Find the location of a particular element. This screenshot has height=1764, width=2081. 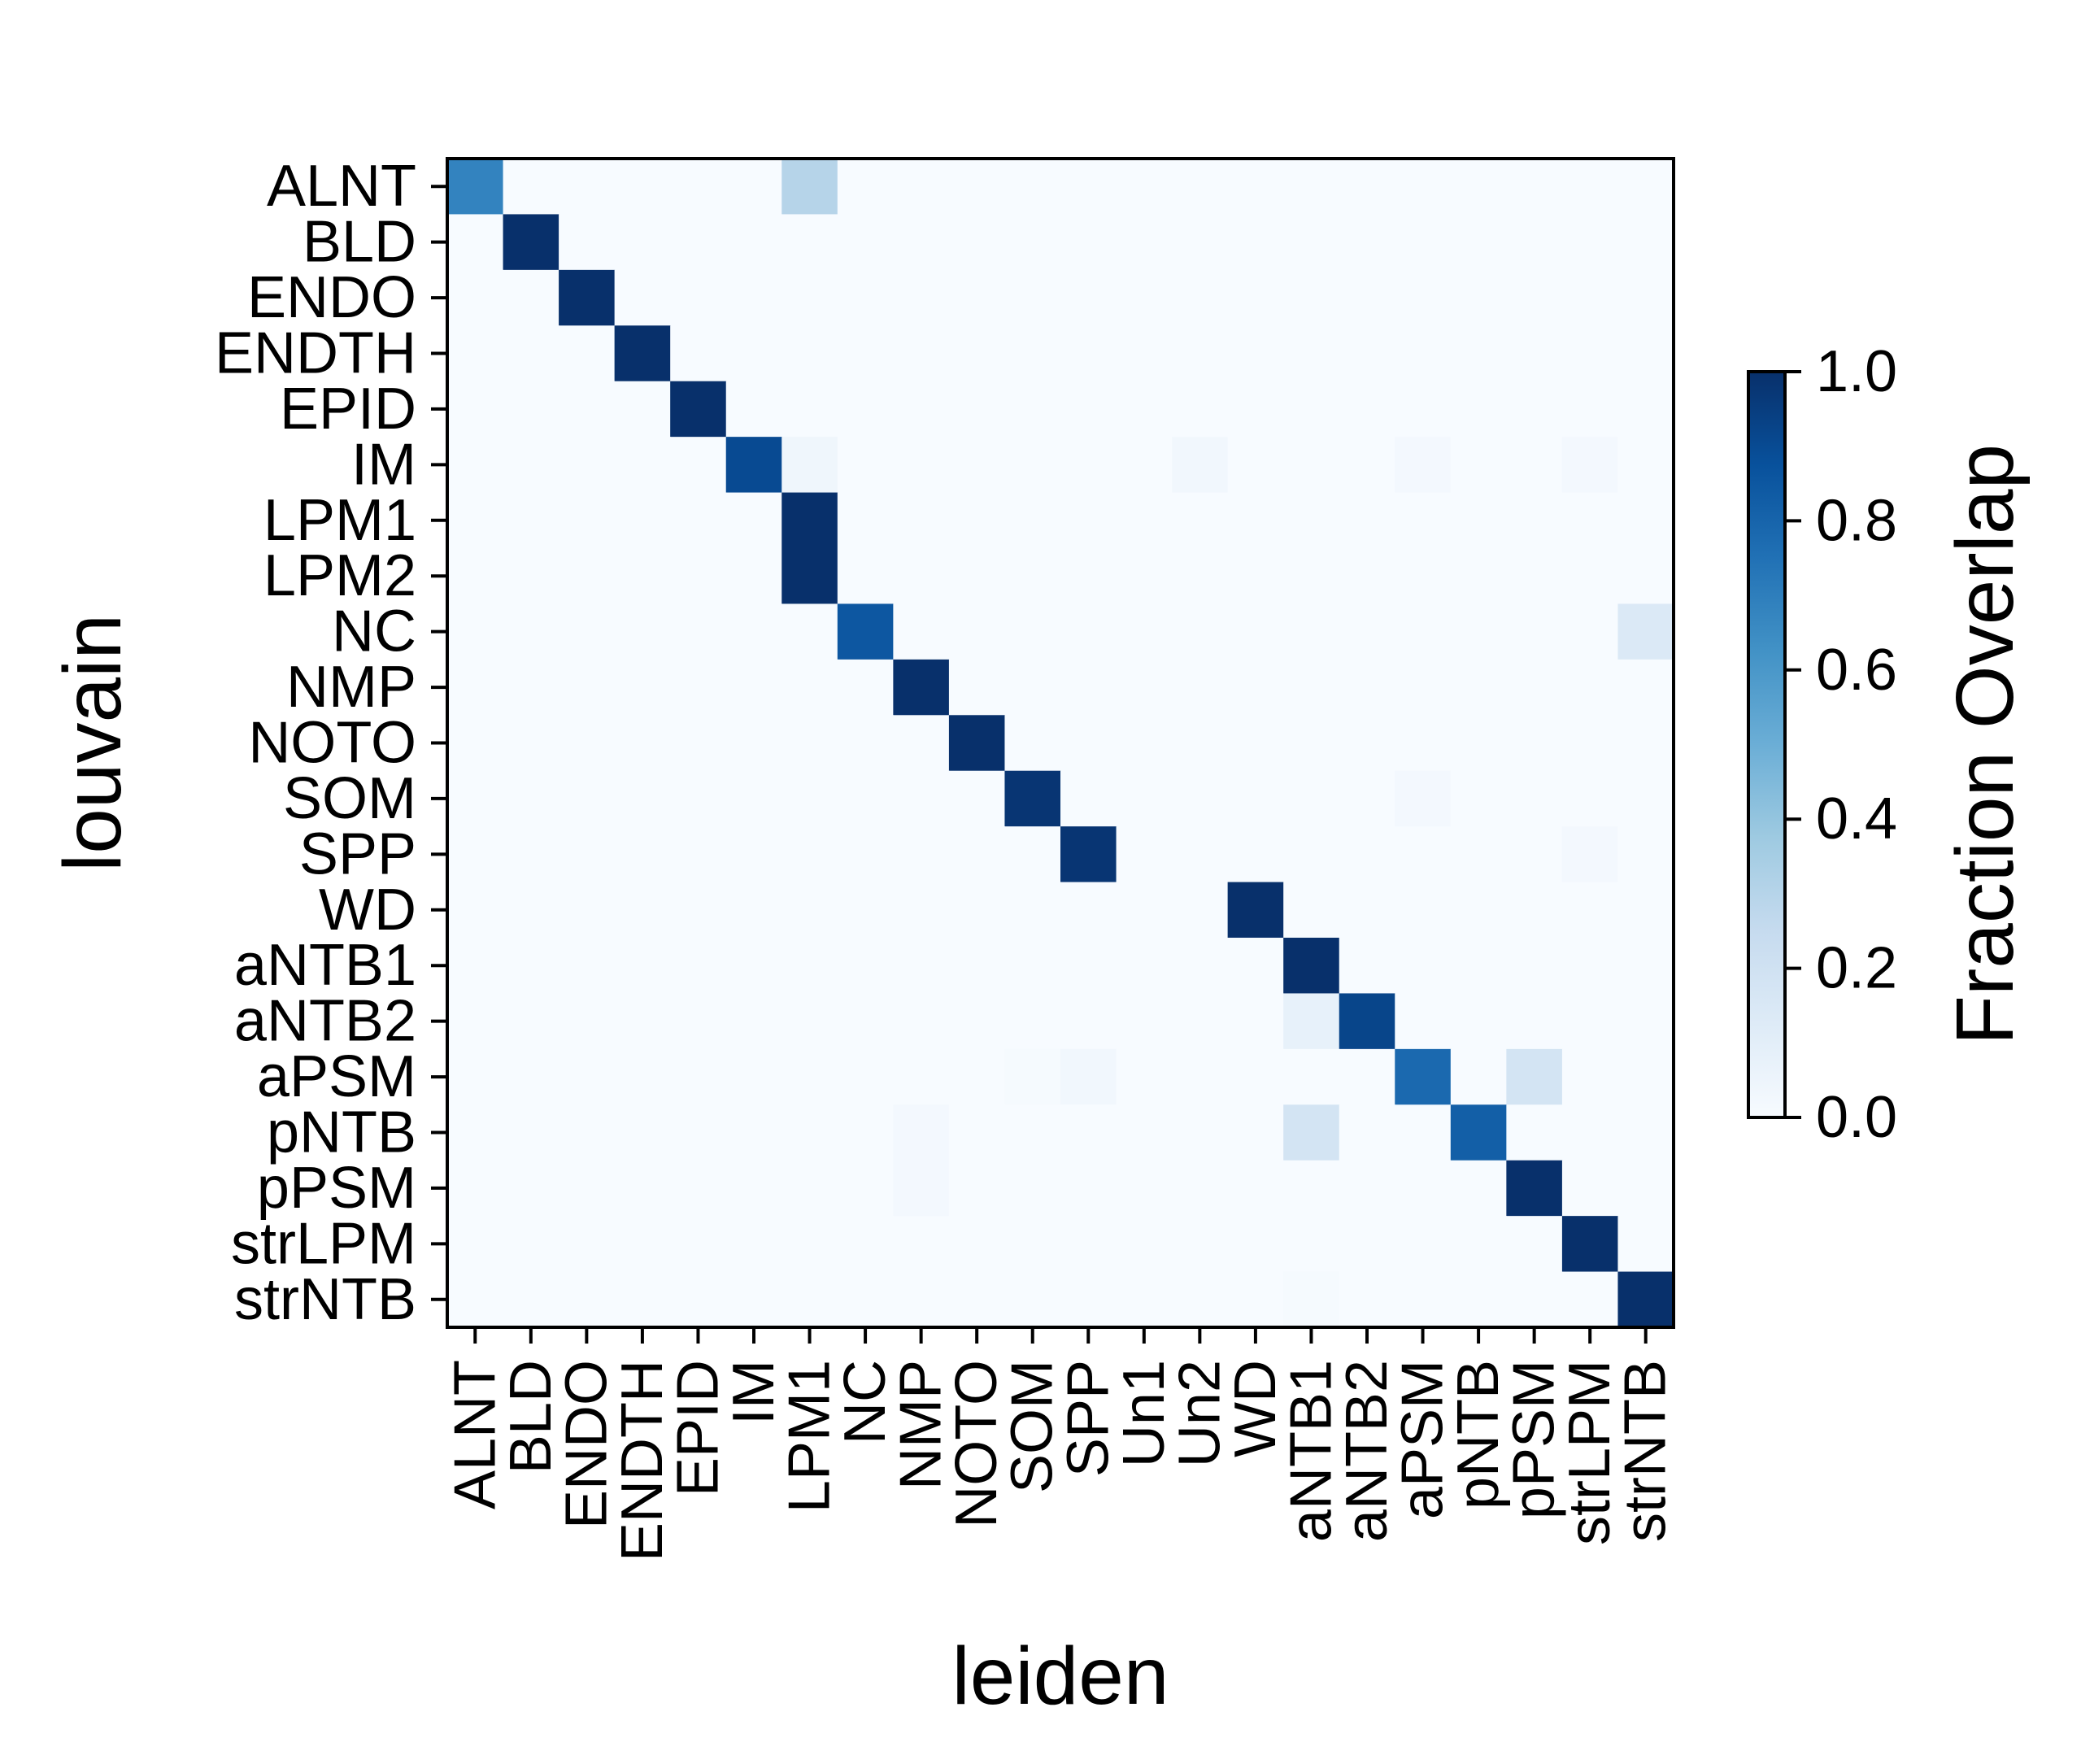

heatmap-cell-ALNT-Un2 is located at coordinates (1200, 187).